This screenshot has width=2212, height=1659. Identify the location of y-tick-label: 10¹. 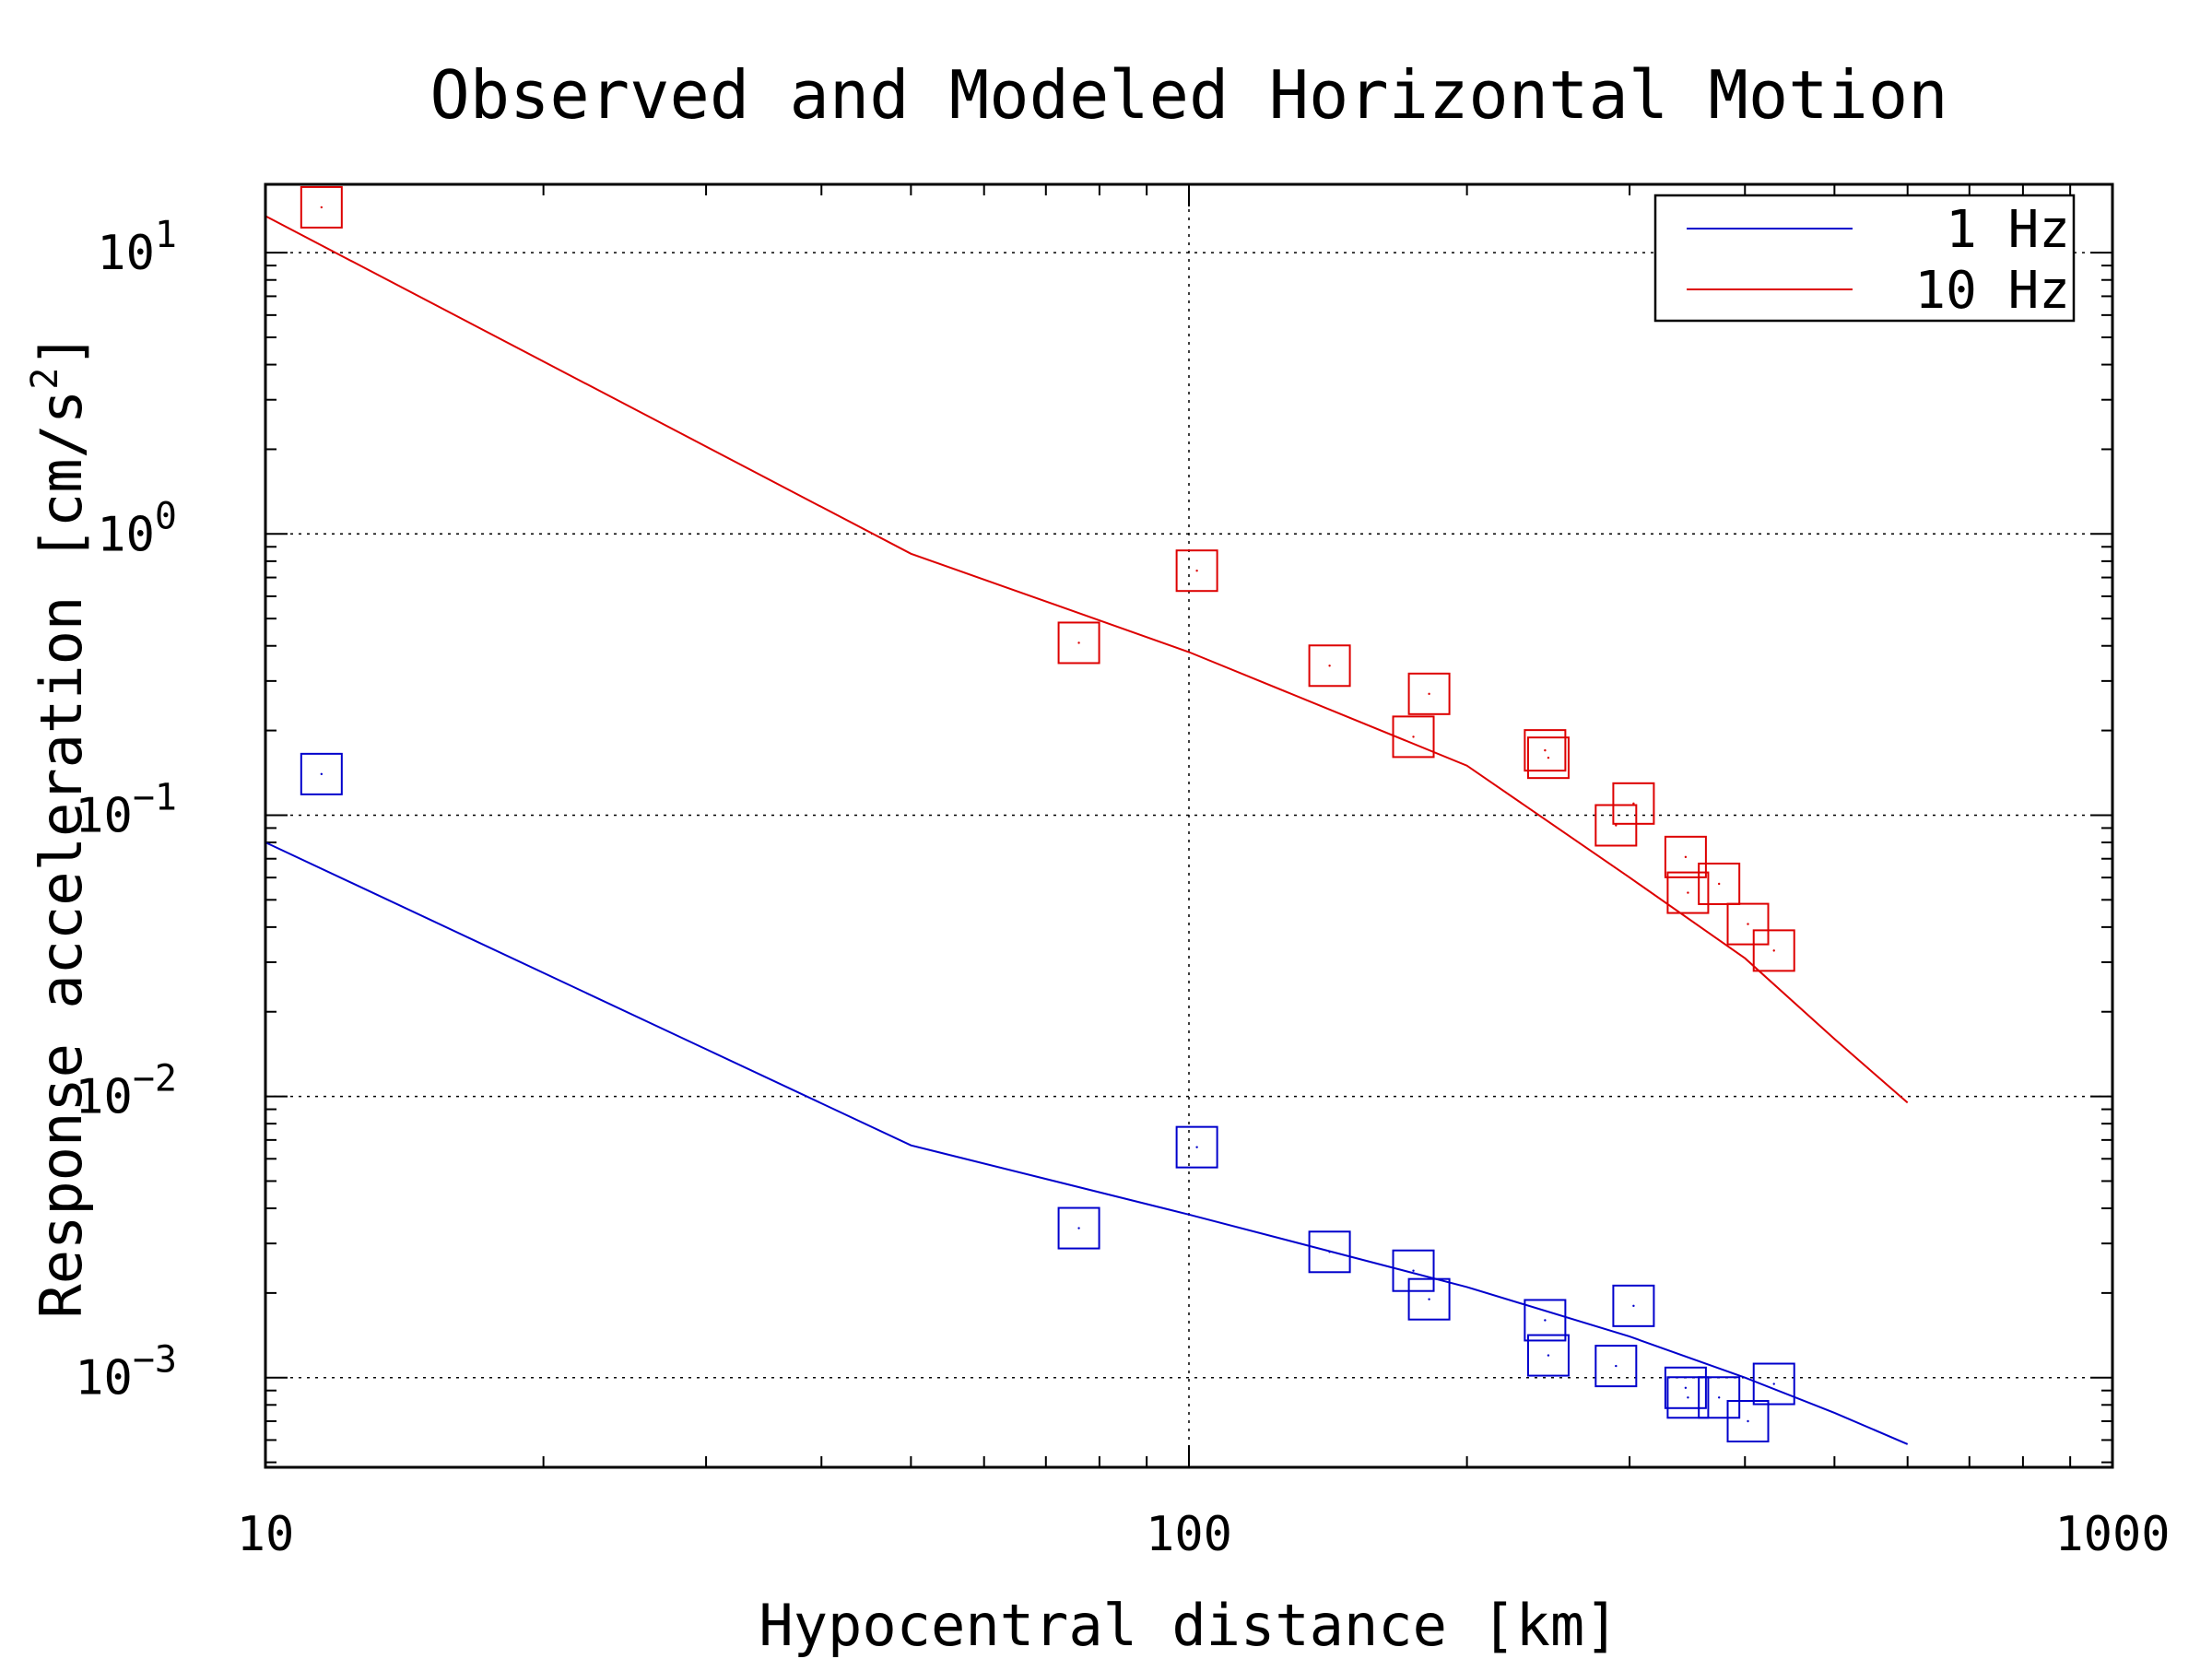
(137, 247).